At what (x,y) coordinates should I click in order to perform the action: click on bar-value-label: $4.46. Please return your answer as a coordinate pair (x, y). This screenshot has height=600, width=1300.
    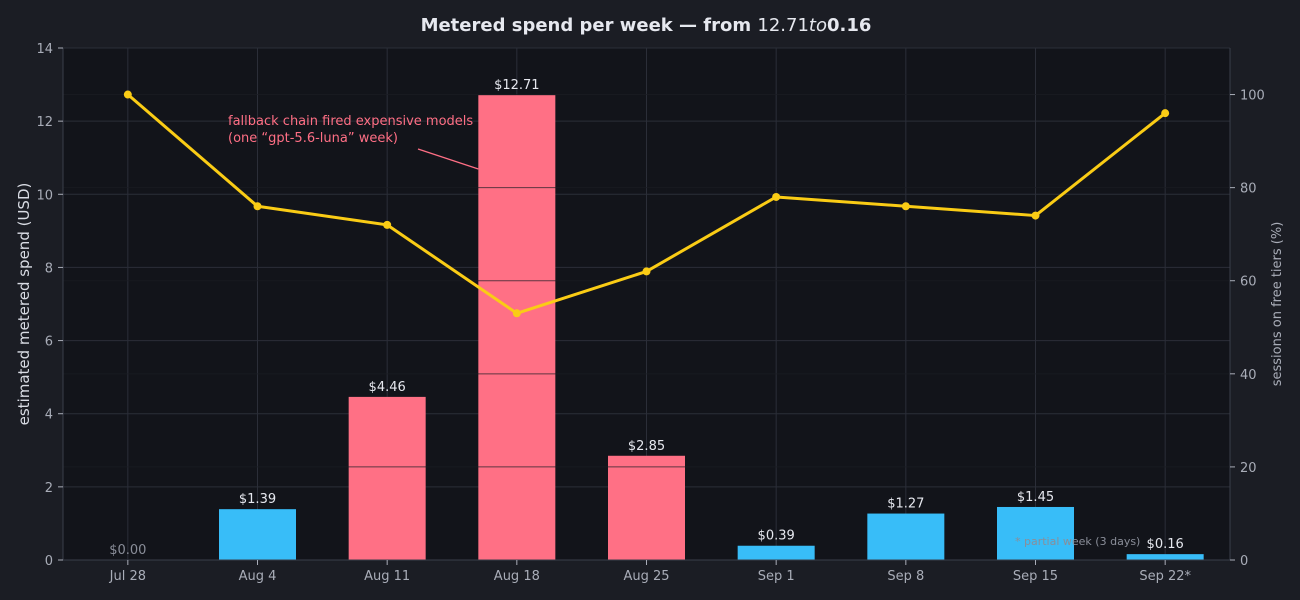
    Looking at the image, I should click on (387, 387).